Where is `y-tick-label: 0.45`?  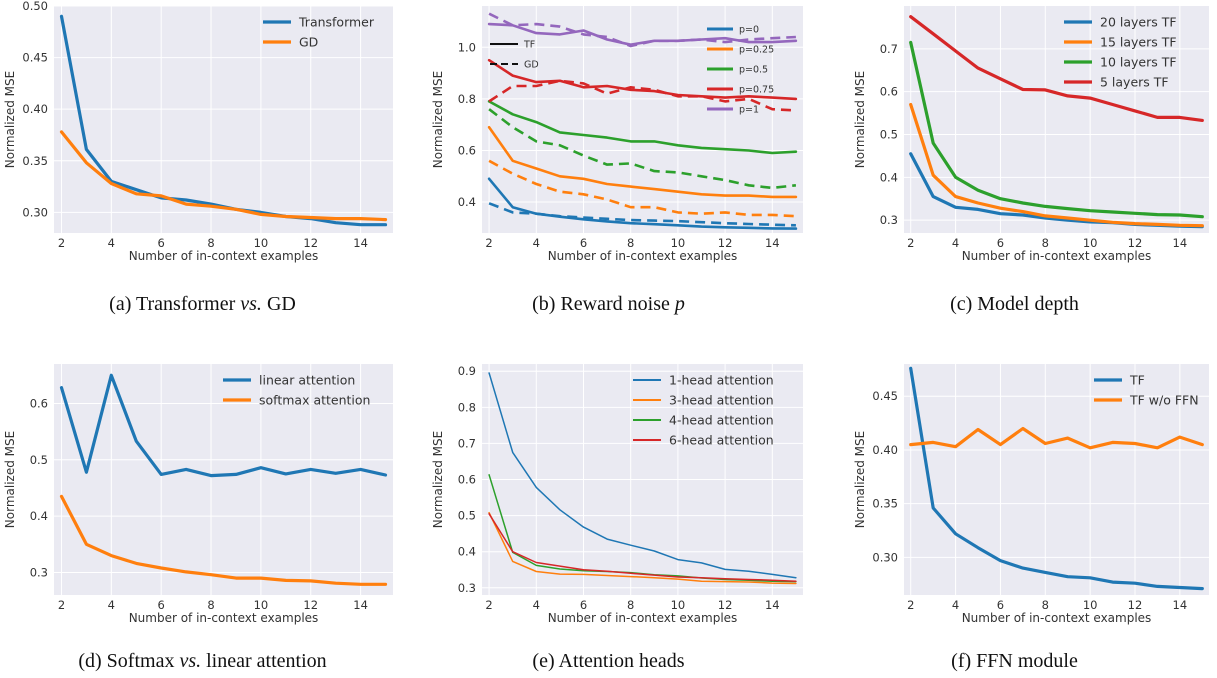 y-tick-label: 0.45 is located at coordinates (885, 396).